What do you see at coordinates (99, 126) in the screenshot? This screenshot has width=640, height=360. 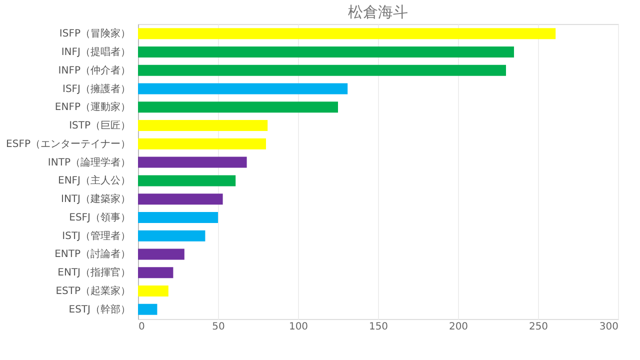 I see `y-tick-label: ISTP（巨匠）` at bounding box center [99, 126].